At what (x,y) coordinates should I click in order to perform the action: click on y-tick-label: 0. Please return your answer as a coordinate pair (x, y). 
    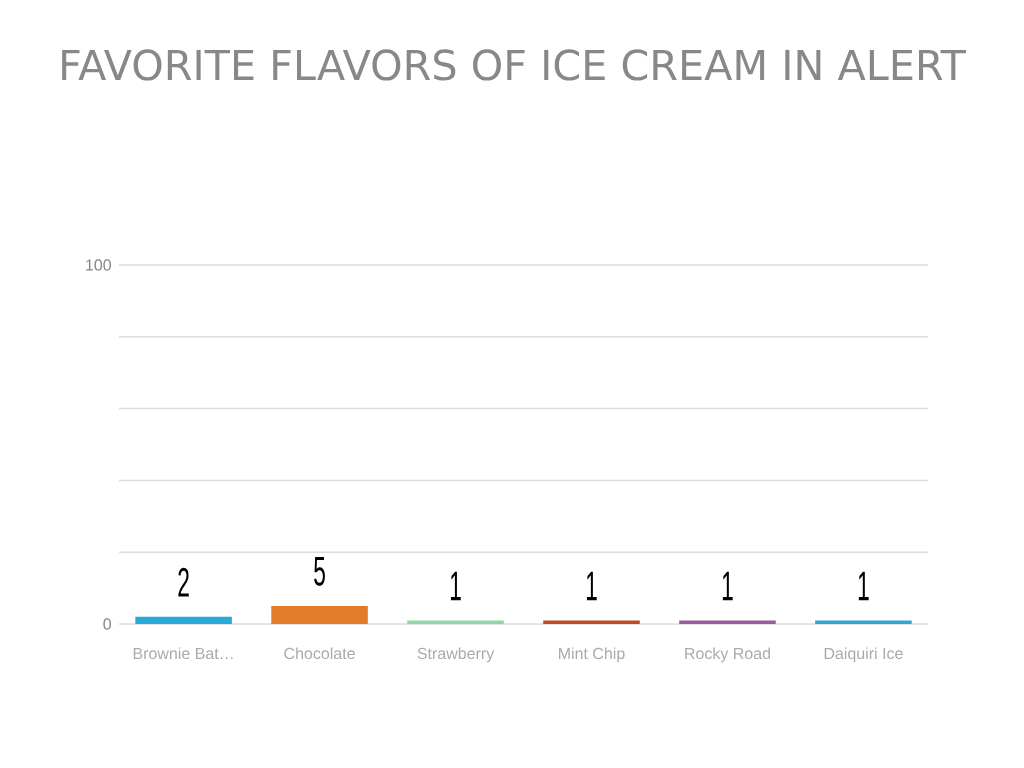
    Looking at the image, I should click on (107, 624).